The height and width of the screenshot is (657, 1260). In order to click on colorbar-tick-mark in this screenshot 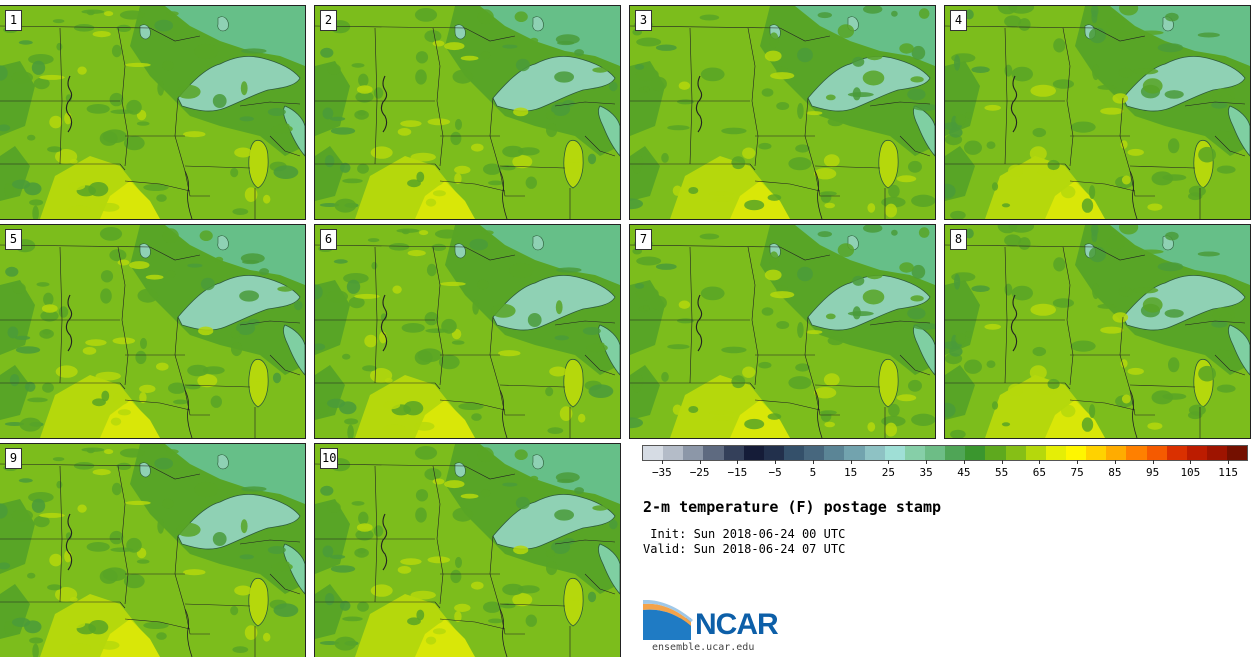, I will do `click(1002, 462)`.